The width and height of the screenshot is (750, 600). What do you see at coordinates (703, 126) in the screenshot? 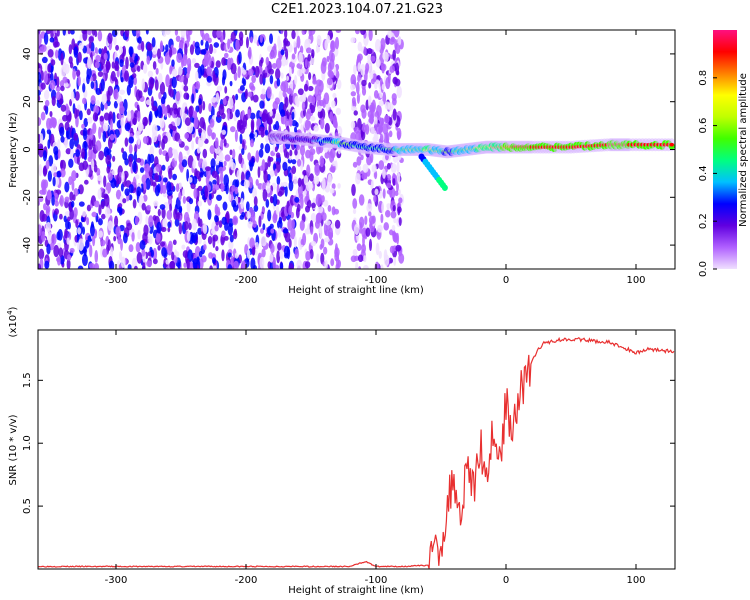
I see `colorbar-tick-label: 0.6` at bounding box center [703, 126].